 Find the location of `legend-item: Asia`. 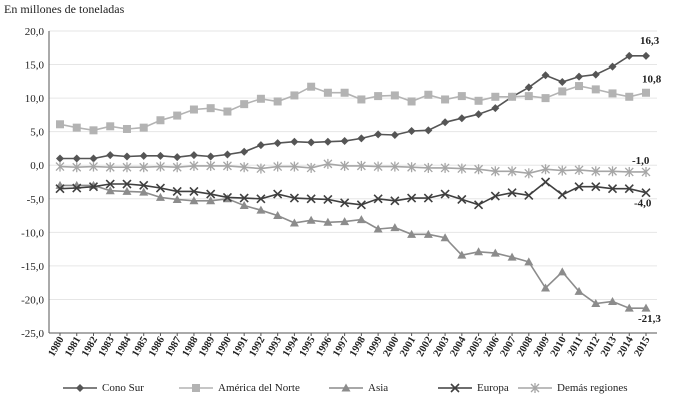

legend-item: Asia is located at coordinates (358, 388).